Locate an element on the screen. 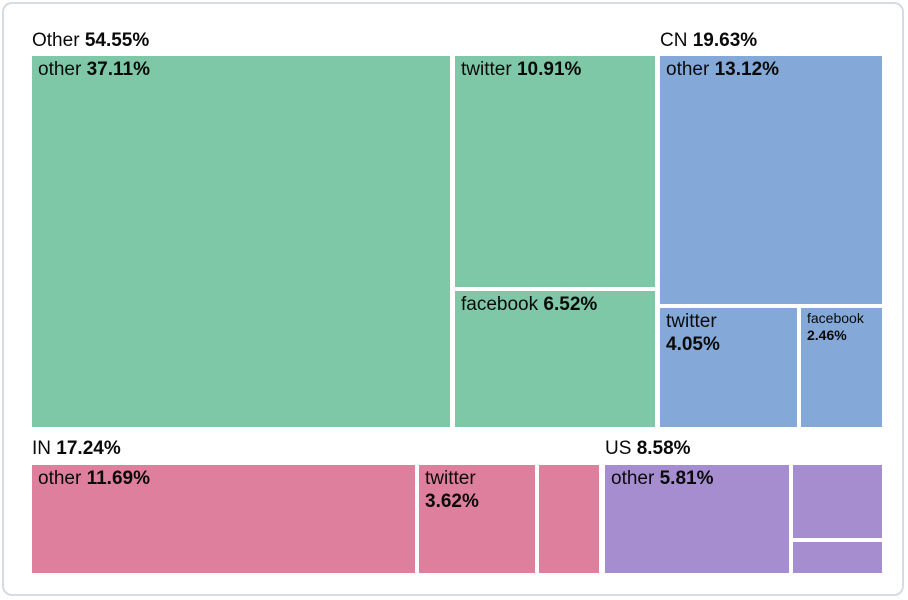  group-name: IN is located at coordinates (41, 448).